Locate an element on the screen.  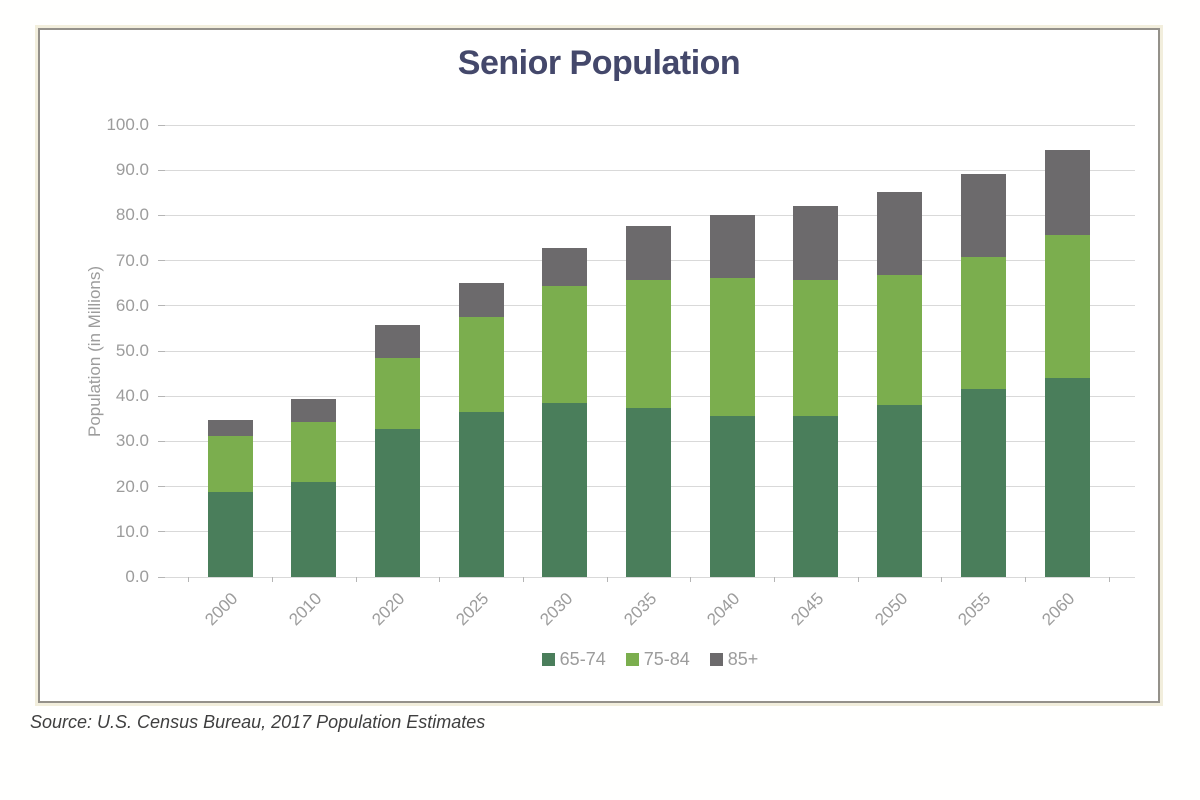
x-tick-label: 2020 is located at coordinates (388, 609).